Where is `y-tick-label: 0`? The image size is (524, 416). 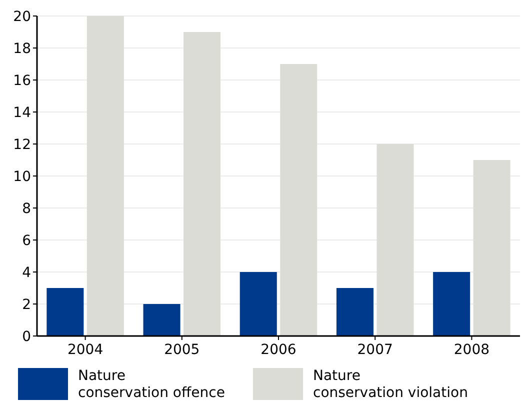 y-tick-label: 0 is located at coordinates (26, 336).